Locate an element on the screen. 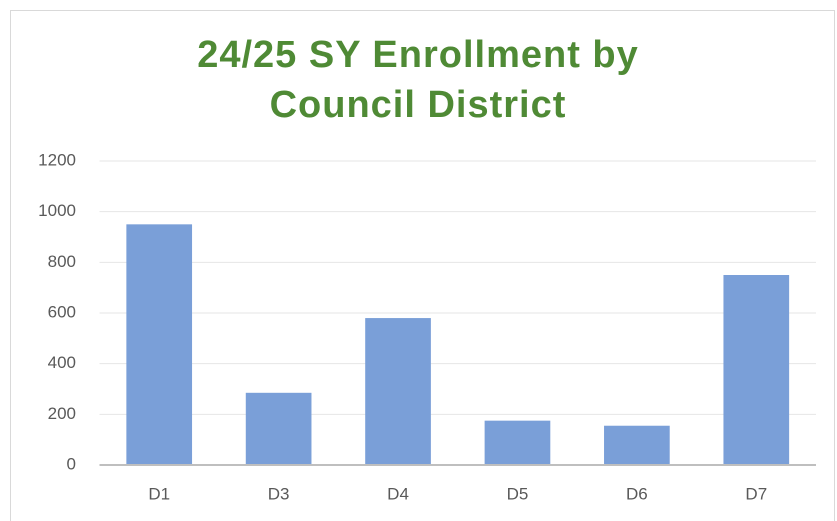 This screenshot has width=837, height=521. x-tick-label: D6 is located at coordinates (637, 493).